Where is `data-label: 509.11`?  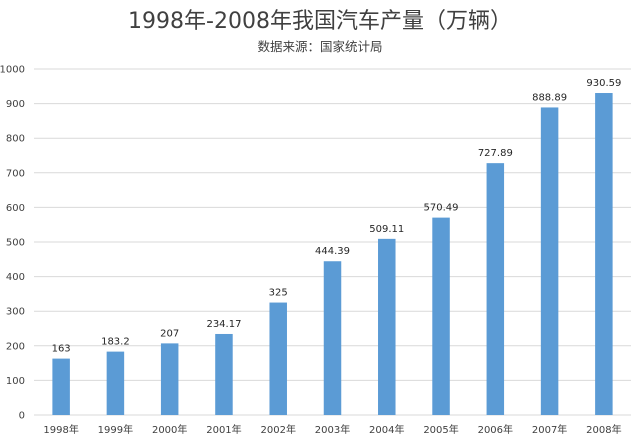 data-label: 509.11 is located at coordinates (386, 229).